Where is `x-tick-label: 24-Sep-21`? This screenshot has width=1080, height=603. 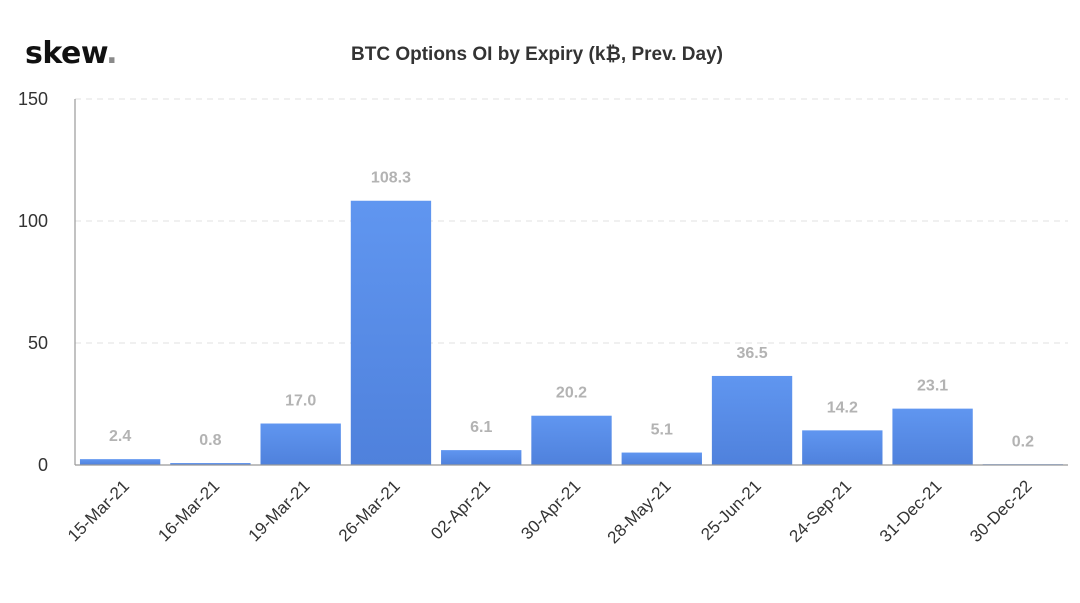
x-tick-label: 24-Sep-21 is located at coordinates (821, 511).